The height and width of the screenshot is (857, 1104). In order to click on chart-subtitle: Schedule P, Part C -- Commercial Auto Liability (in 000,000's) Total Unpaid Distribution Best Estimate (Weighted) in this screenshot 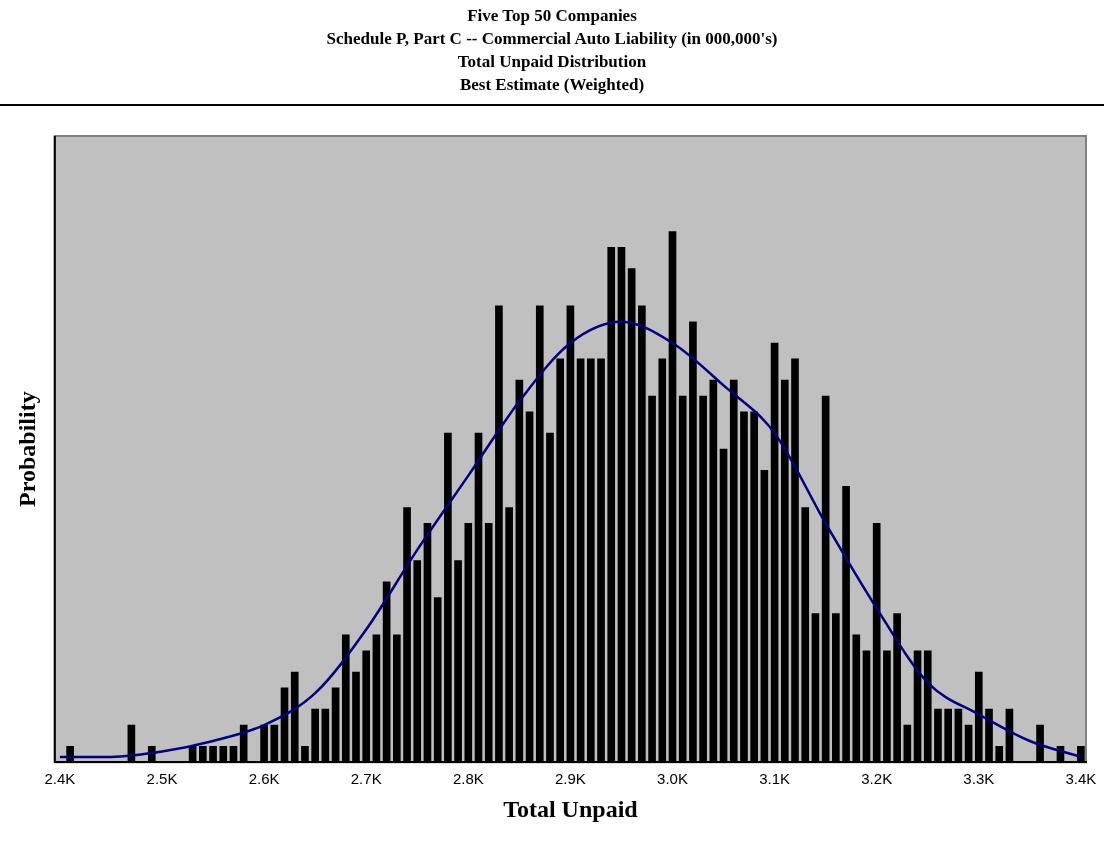, I will do `click(552, 62)`.